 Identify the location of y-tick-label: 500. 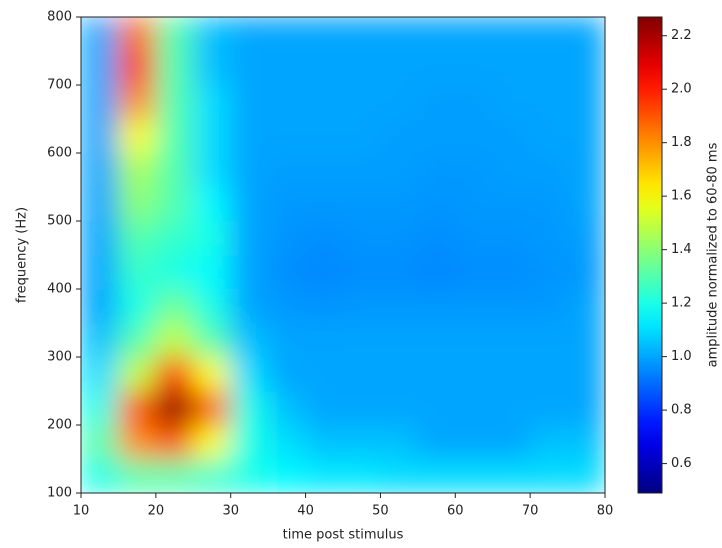
(59, 221).